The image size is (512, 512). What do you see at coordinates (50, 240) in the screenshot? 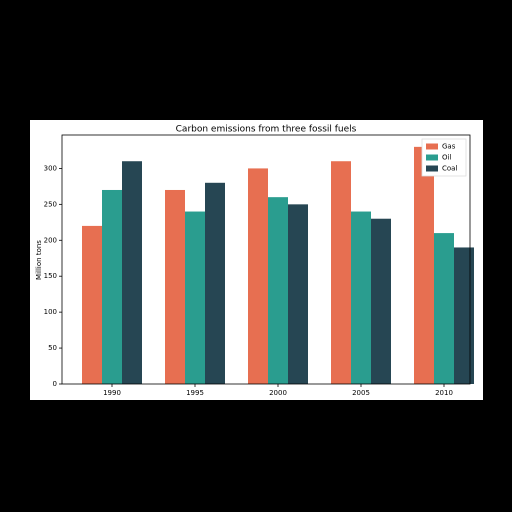
I see `y-tick-label: 200` at bounding box center [50, 240].